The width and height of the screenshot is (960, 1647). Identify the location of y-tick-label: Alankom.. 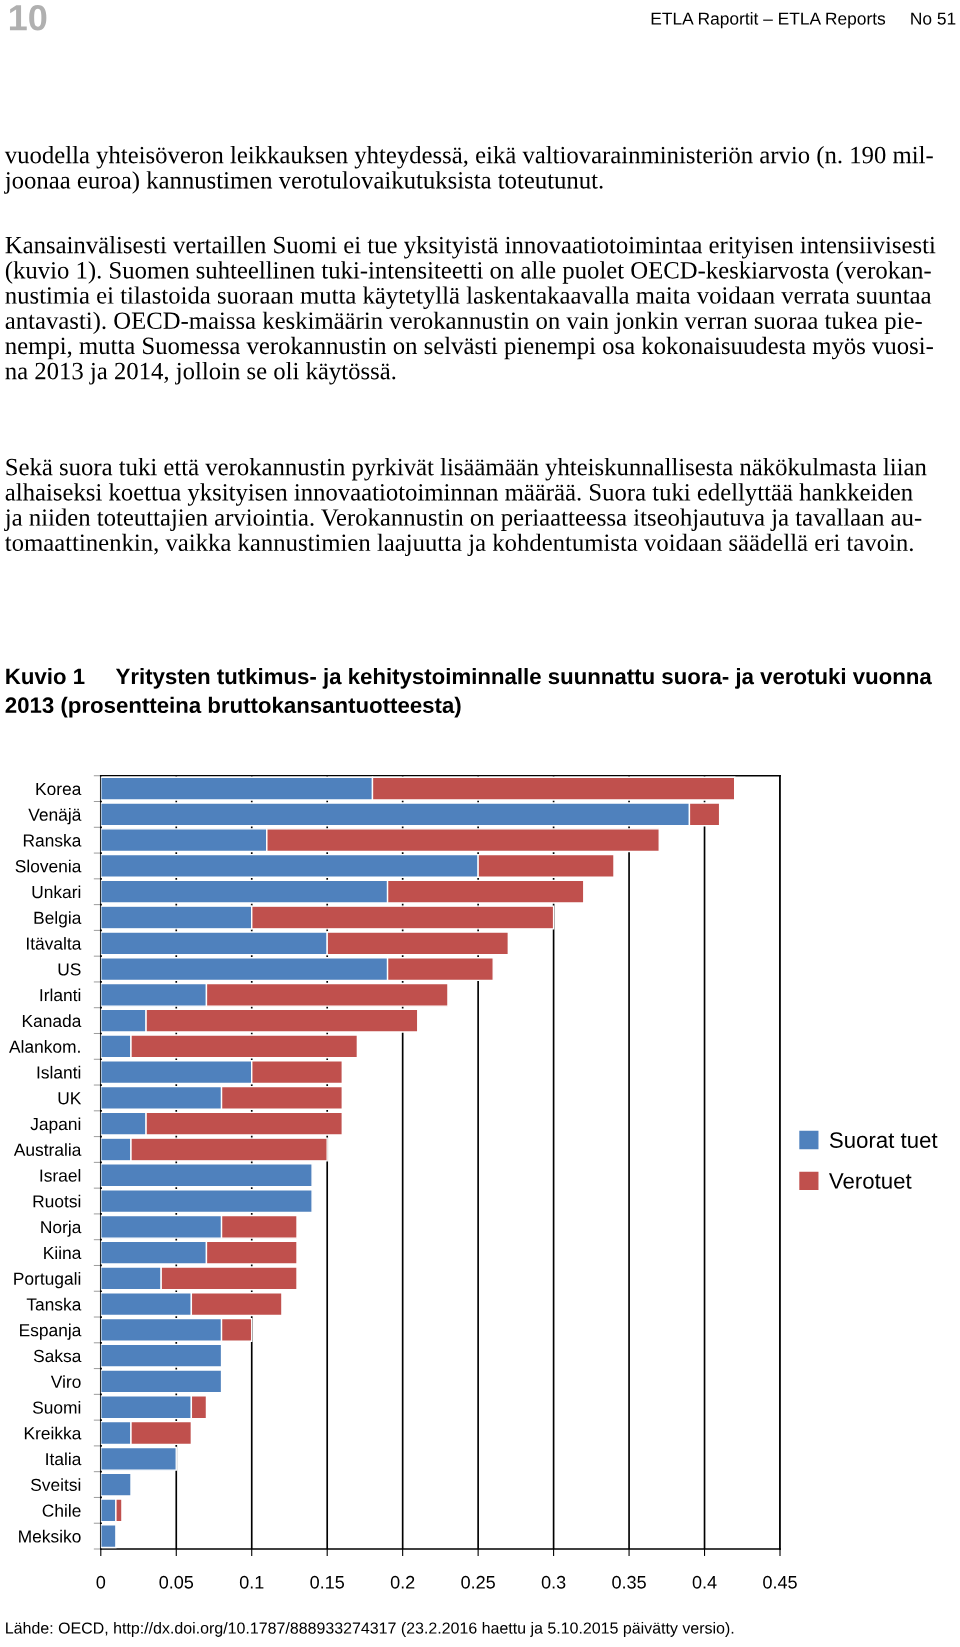
(44, 1046).